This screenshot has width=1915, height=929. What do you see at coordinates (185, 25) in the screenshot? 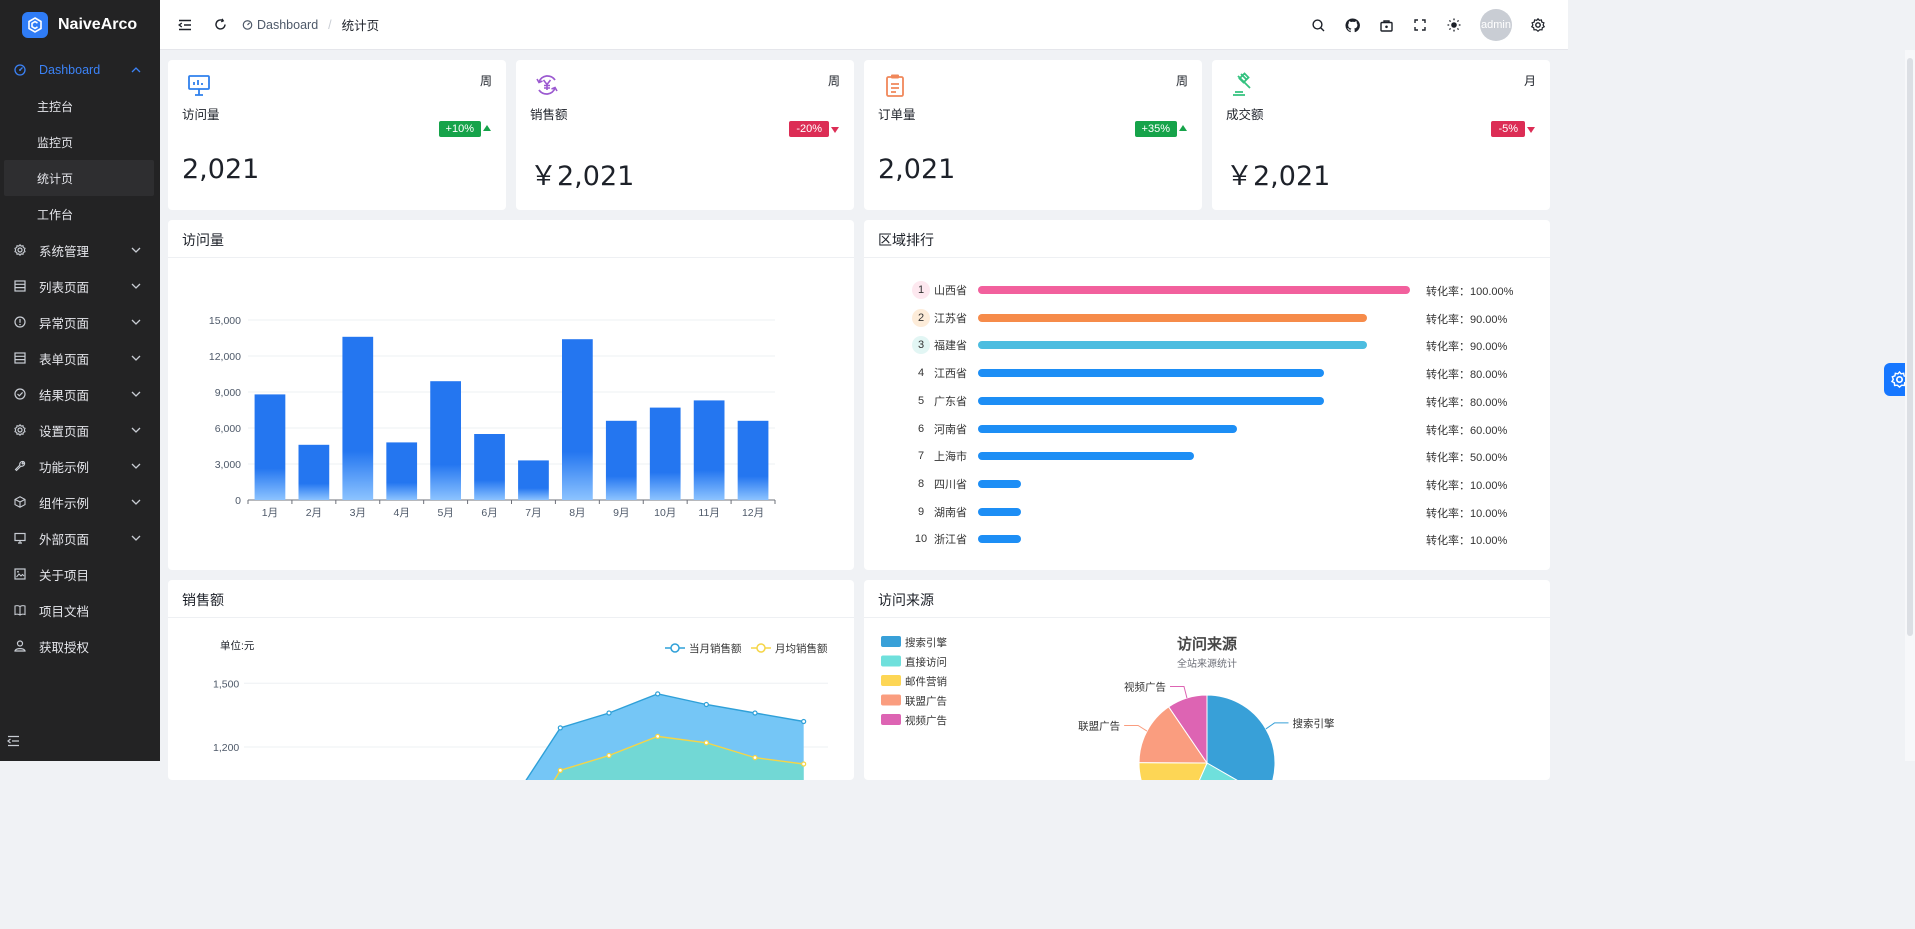
I see `menu-fold-icon` at bounding box center [185, 25].